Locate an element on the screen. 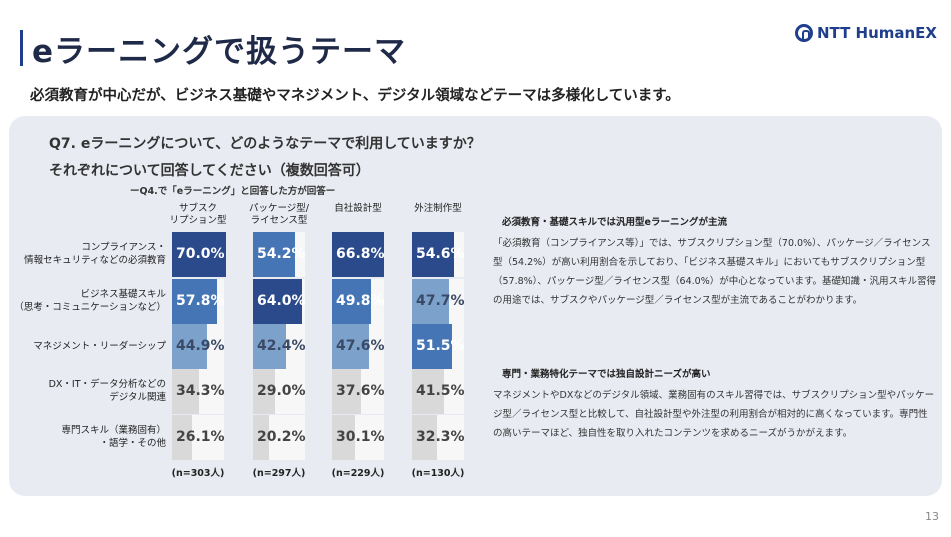  data-value-label: 47.7% is located at coordinates (440, 301).